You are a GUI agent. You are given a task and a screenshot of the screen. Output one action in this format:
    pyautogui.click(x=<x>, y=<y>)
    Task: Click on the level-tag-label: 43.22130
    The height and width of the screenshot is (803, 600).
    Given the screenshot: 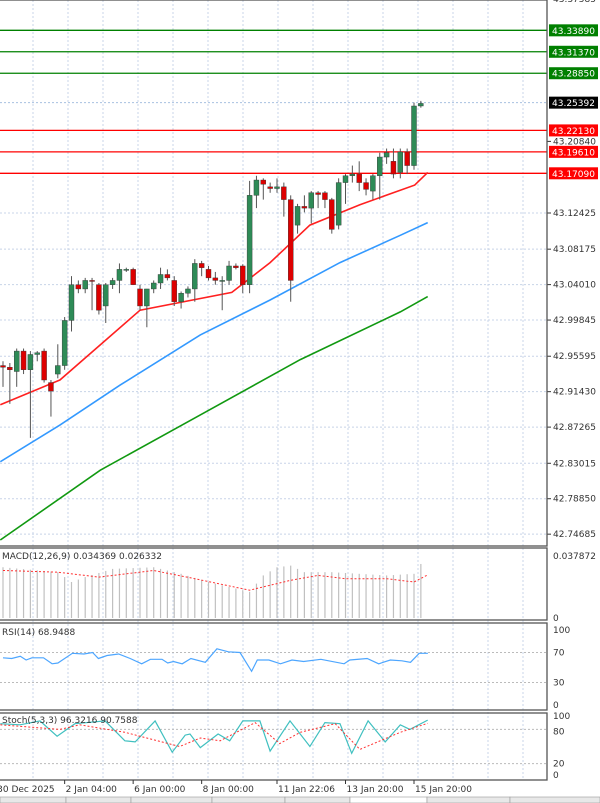 What is the action you would take?
    pyautogui.click(x=573, y=132)
    